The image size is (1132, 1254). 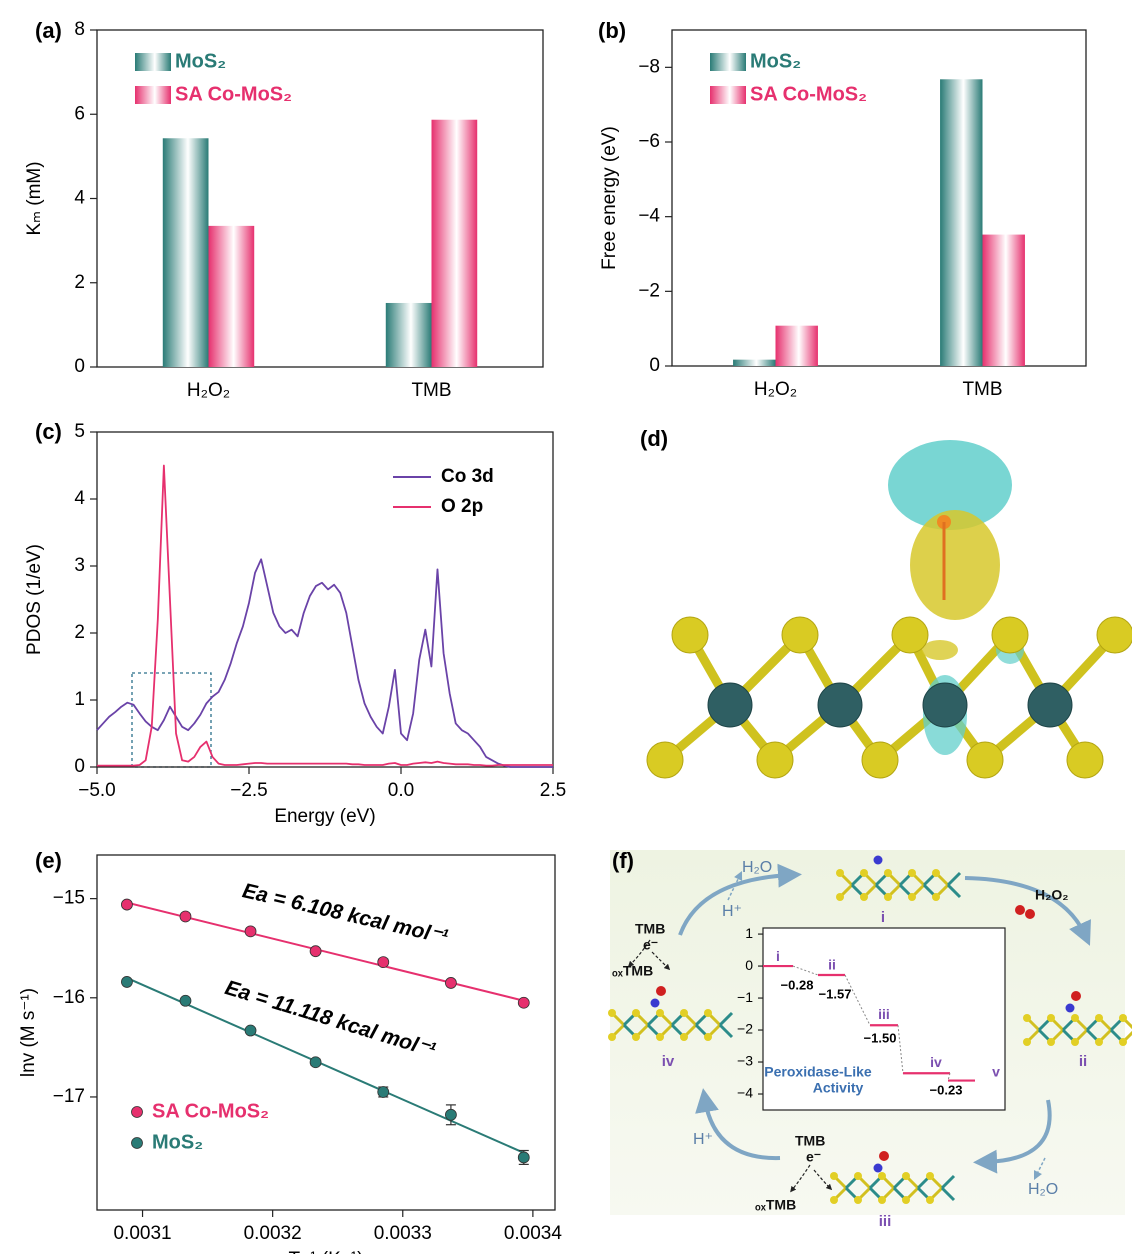 What do you see at coordinates (612, 30) in the screenshot?
I see `panel-label: (b)` at bounding box center [612, 30].